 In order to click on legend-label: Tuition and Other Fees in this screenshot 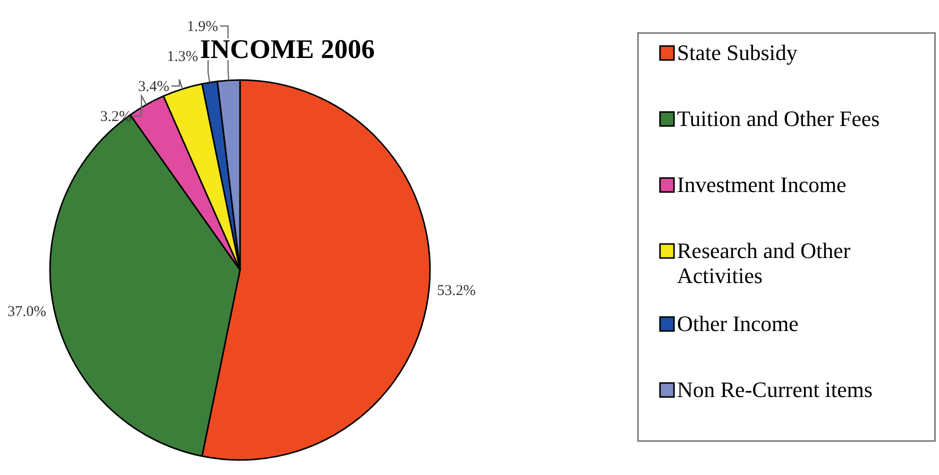, I will do `click(778, 118)`.